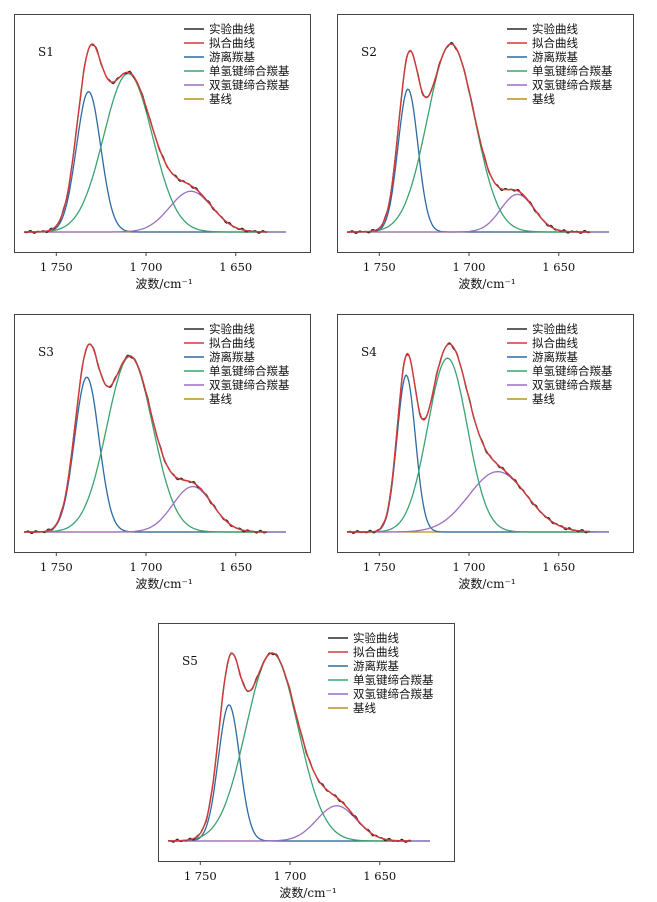 The image size is (657, 902). Describe the element at coordinates (46, 352) in the screenshot. I see `panel-label: S3` at that location.